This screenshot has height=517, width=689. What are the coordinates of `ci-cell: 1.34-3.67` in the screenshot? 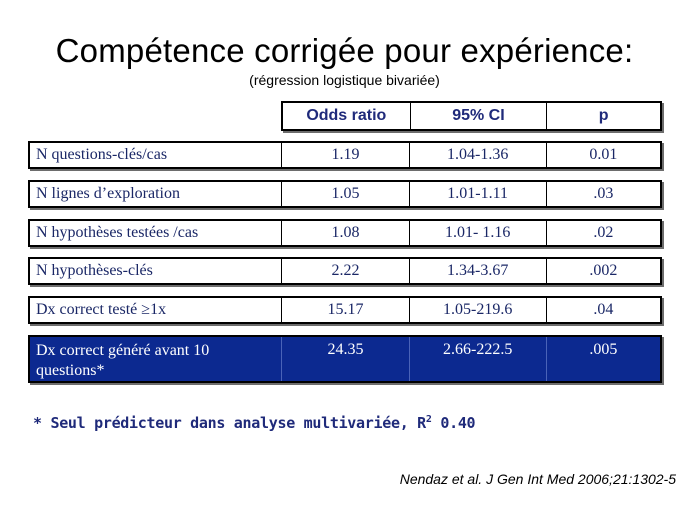 It's located at (477, 271).